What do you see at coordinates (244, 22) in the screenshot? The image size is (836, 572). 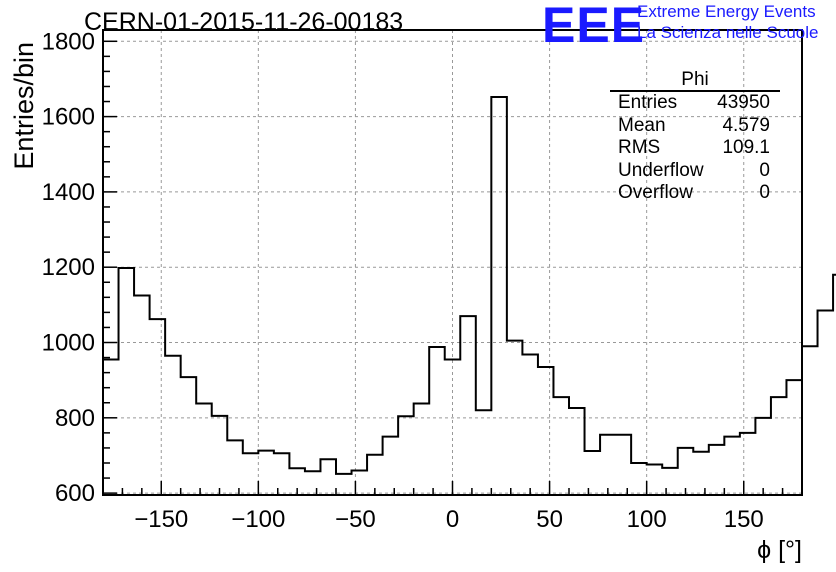 I see `chart-title: CERN-01-2015-11-26-00183` at bounding box center [244, 22].